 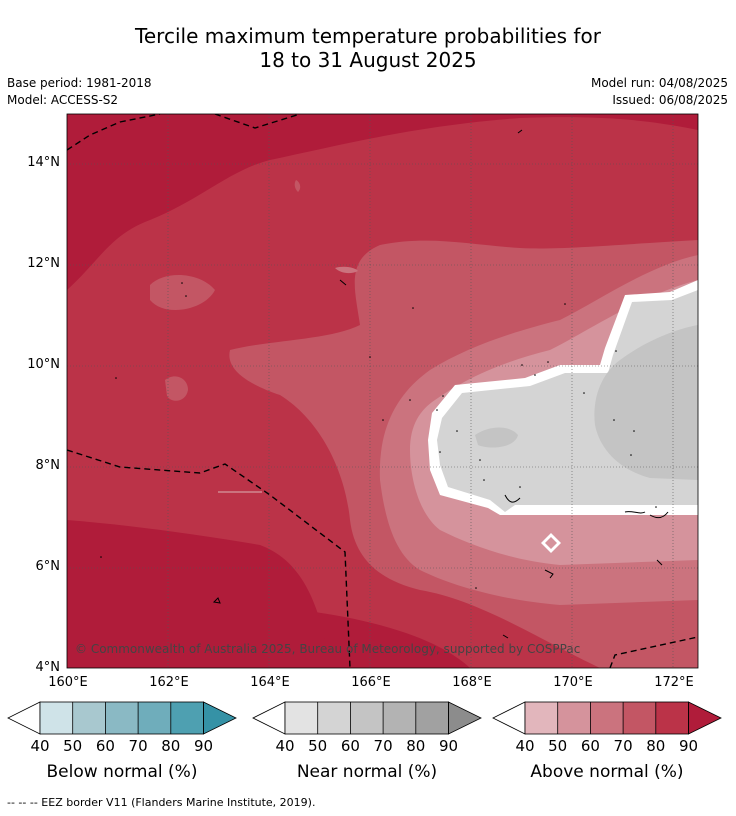 I want to click on lon-label-162e: 162°E, so click(x=169, y=682).